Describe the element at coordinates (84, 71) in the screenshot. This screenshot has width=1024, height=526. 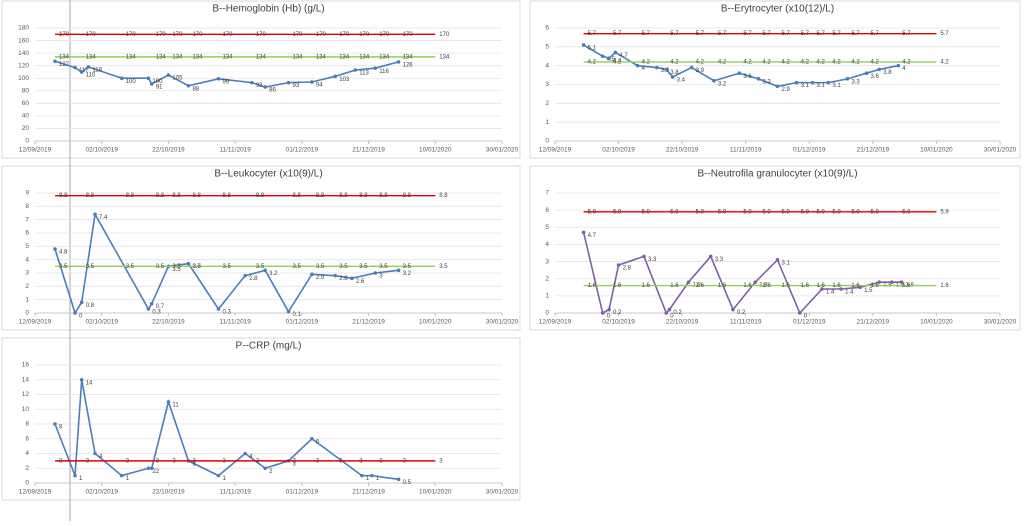
I see `data-label: 117` at that location.